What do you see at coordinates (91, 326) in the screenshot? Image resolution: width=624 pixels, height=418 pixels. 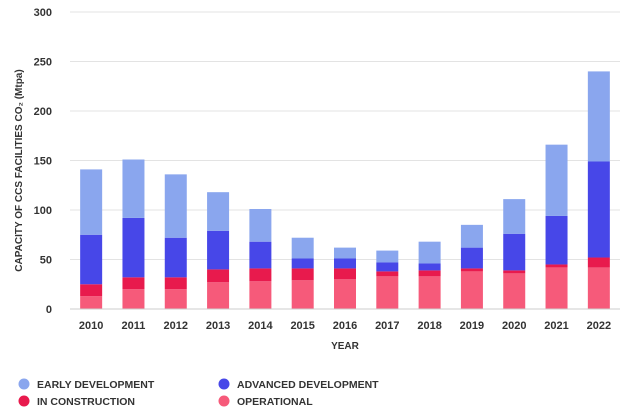 I see `x-tick-label: 2010` at bounding box center [91, 326].